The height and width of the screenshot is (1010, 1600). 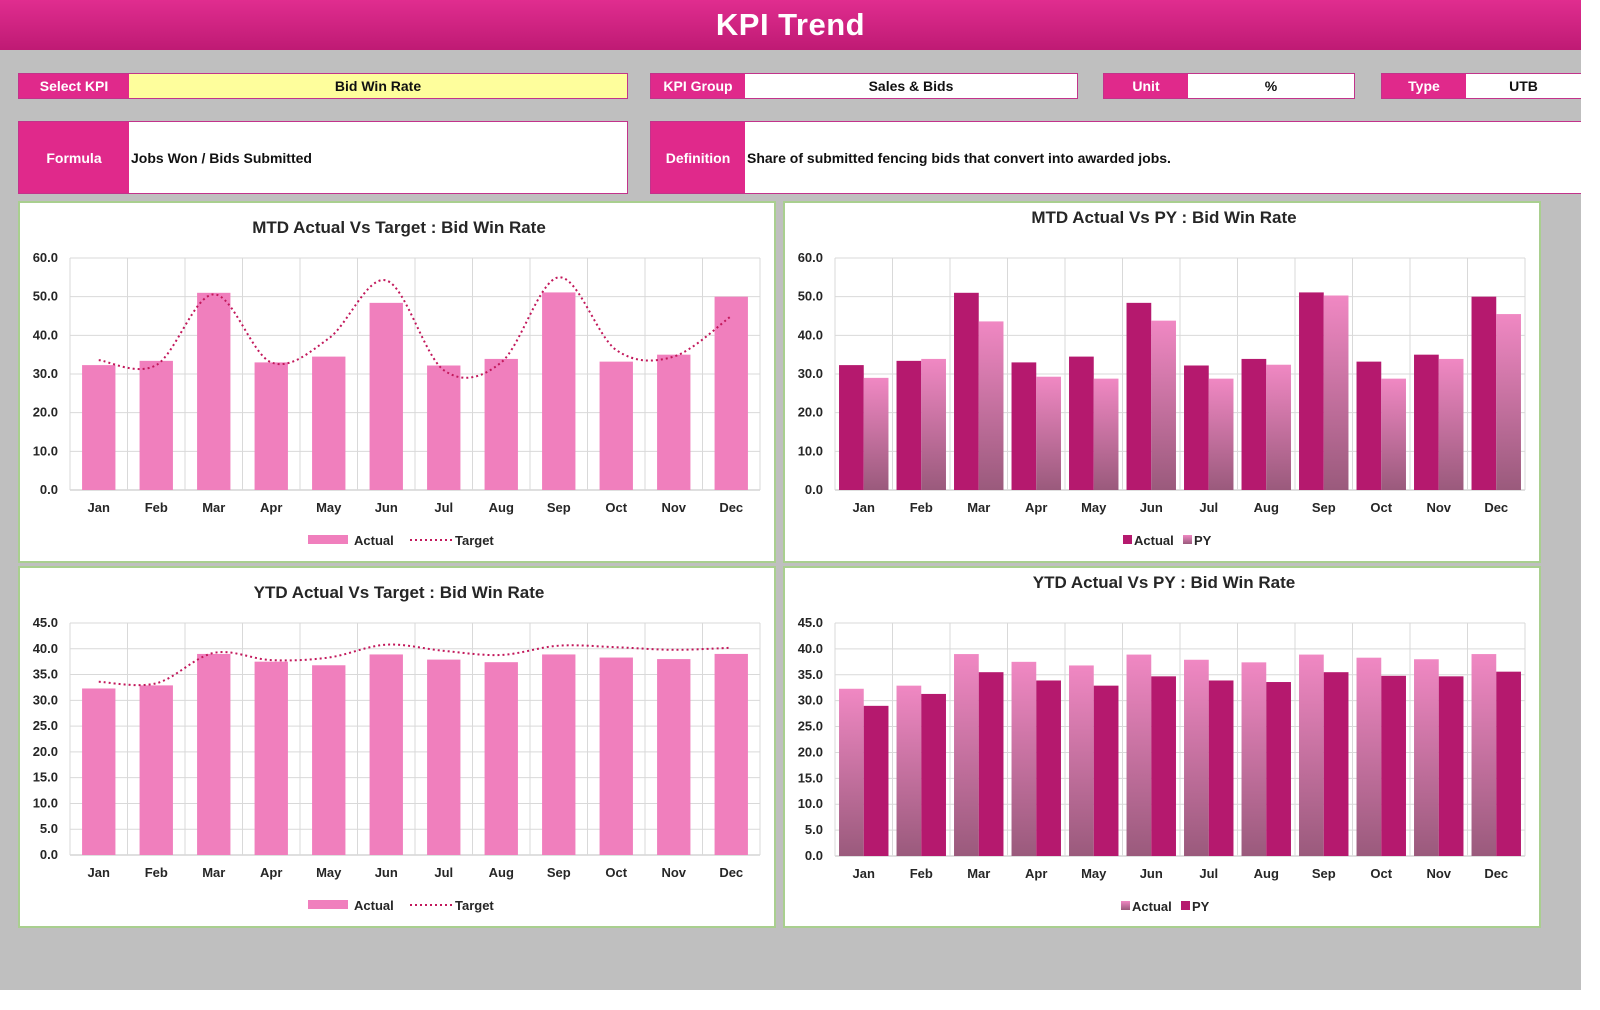 I want to click on unit-value: %, so click(x=1271, y=86).